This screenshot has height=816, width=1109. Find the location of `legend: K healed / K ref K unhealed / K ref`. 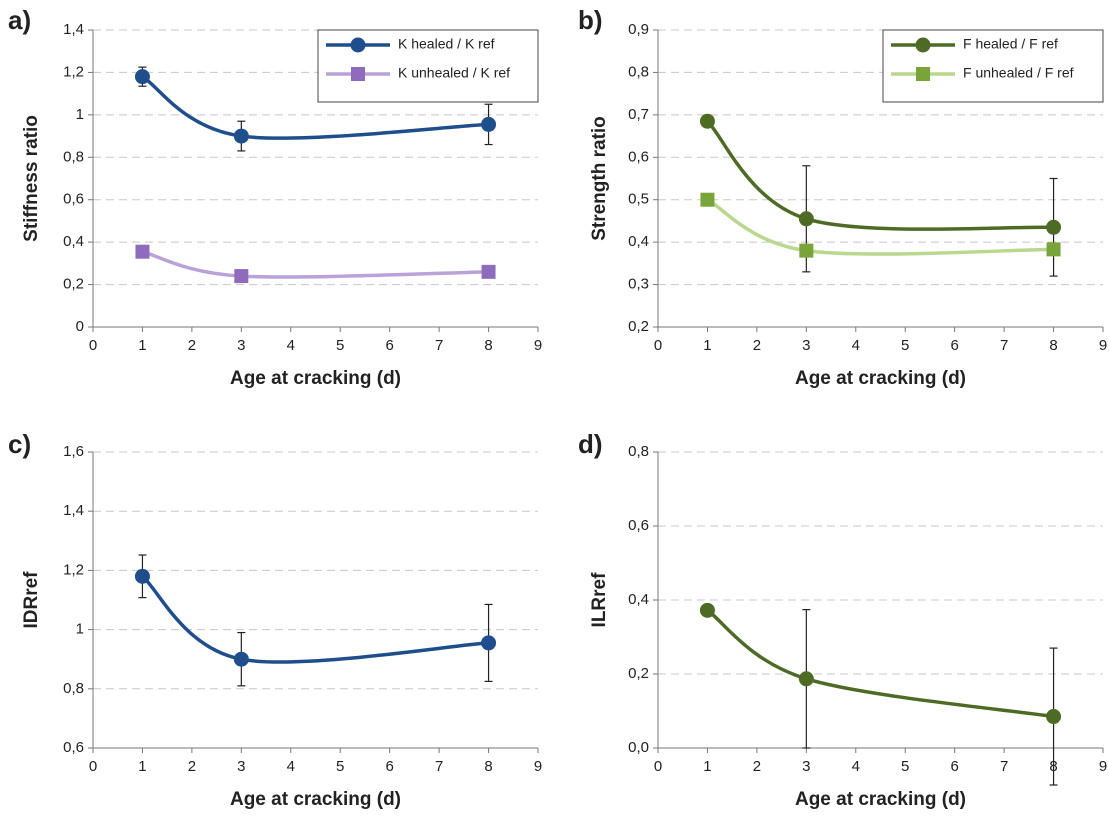

legend: K healed / K ref K unhealed / K ref is located at coordinates (428, 66).